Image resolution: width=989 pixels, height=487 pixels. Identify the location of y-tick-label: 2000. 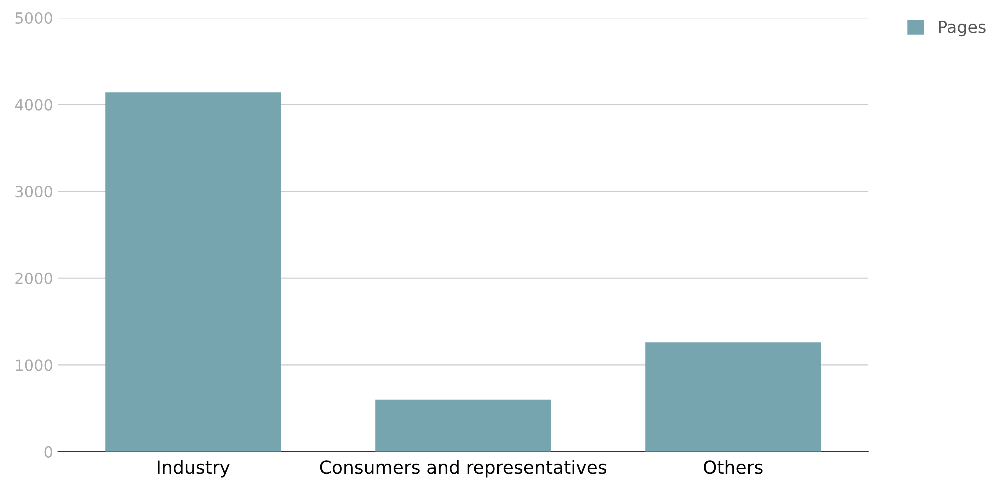
(34, 278).